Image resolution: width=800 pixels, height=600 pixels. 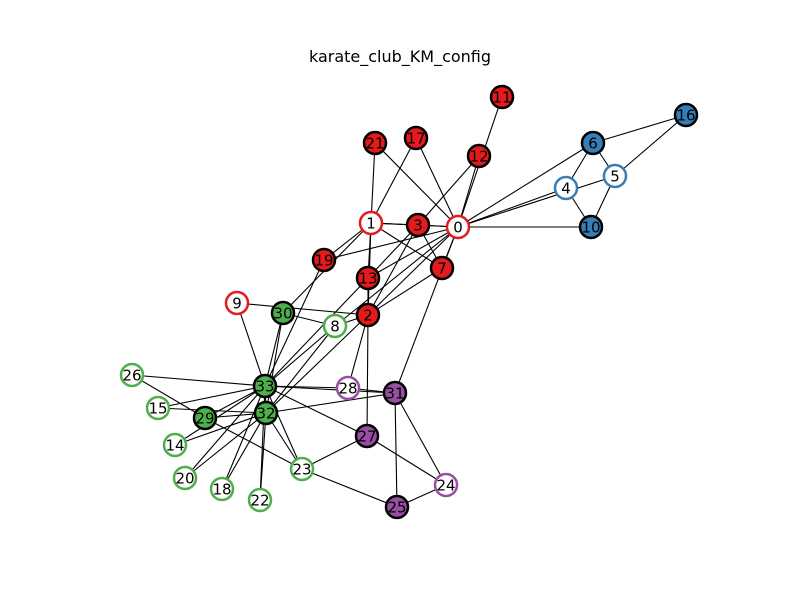 I want to click on node-30-label: 30, so click(x=282, y=314).